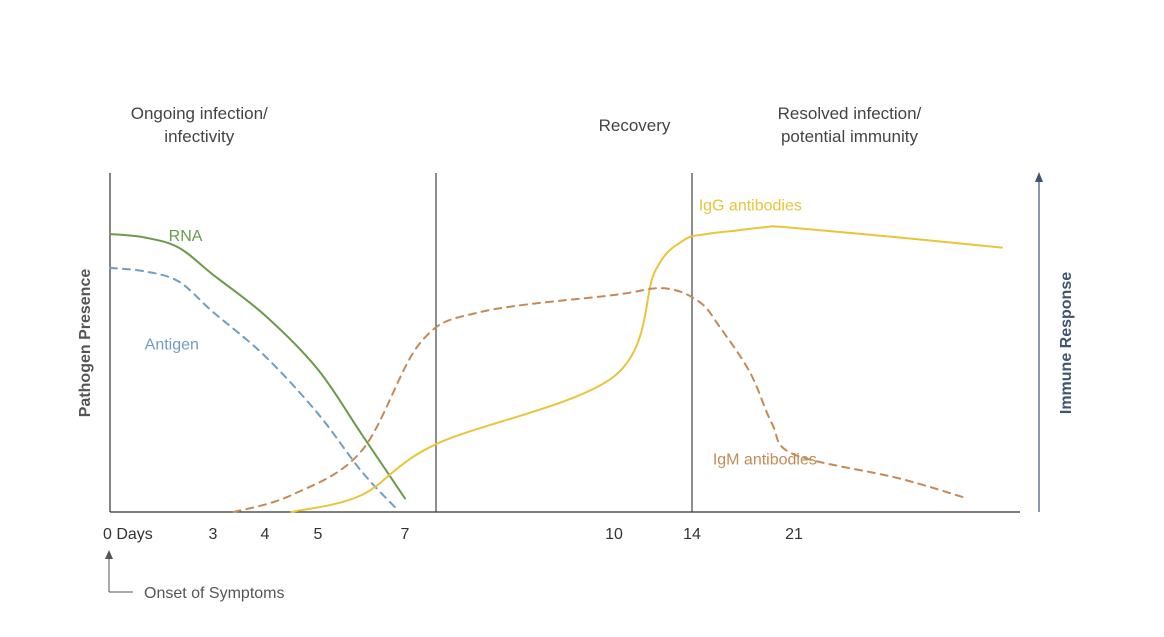 The image size is (1164, 637). I want to click on series-label-igg-antibodies: IgG antibodies, so click(750, 205).